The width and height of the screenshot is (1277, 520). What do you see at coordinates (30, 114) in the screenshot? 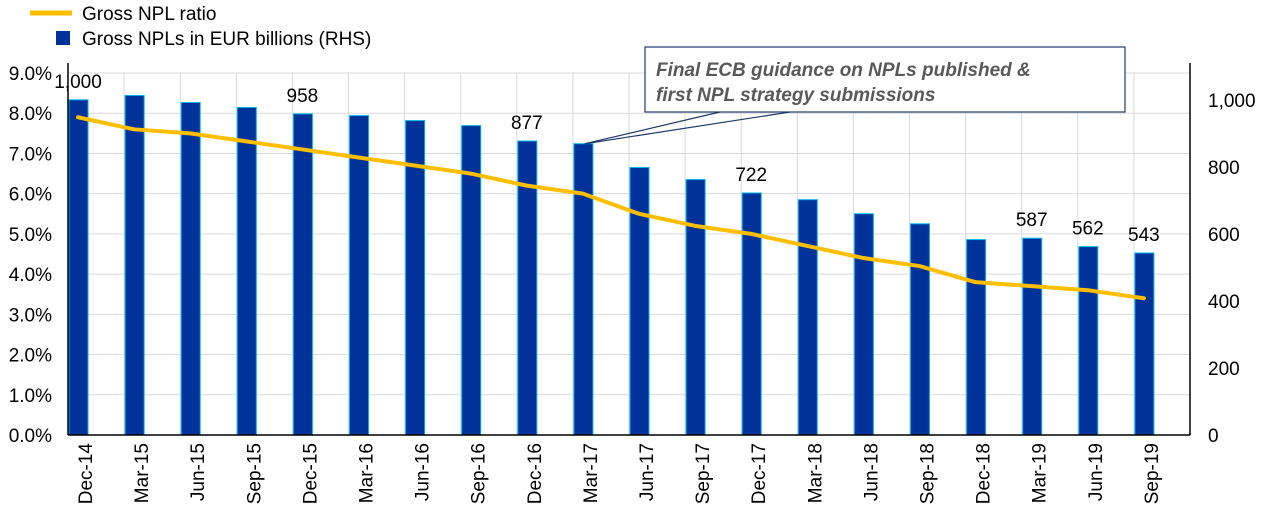
I see `left-axis-tick-label: 8.0%` at bounding box center [30, 114].